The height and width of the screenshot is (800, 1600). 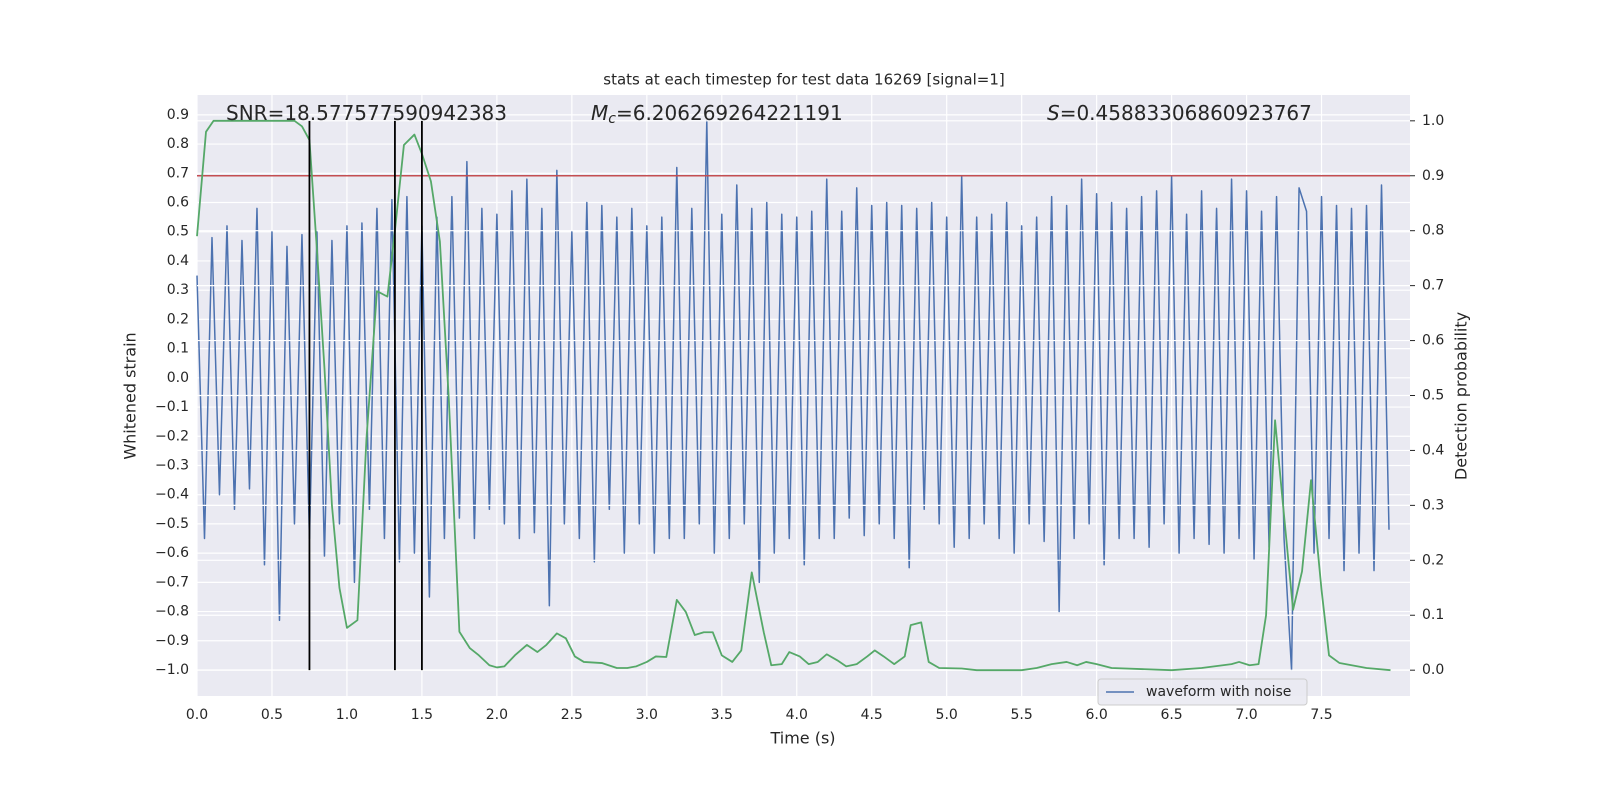 I want to click on y-tick-label: −0.2, so click(x=172, y=436).